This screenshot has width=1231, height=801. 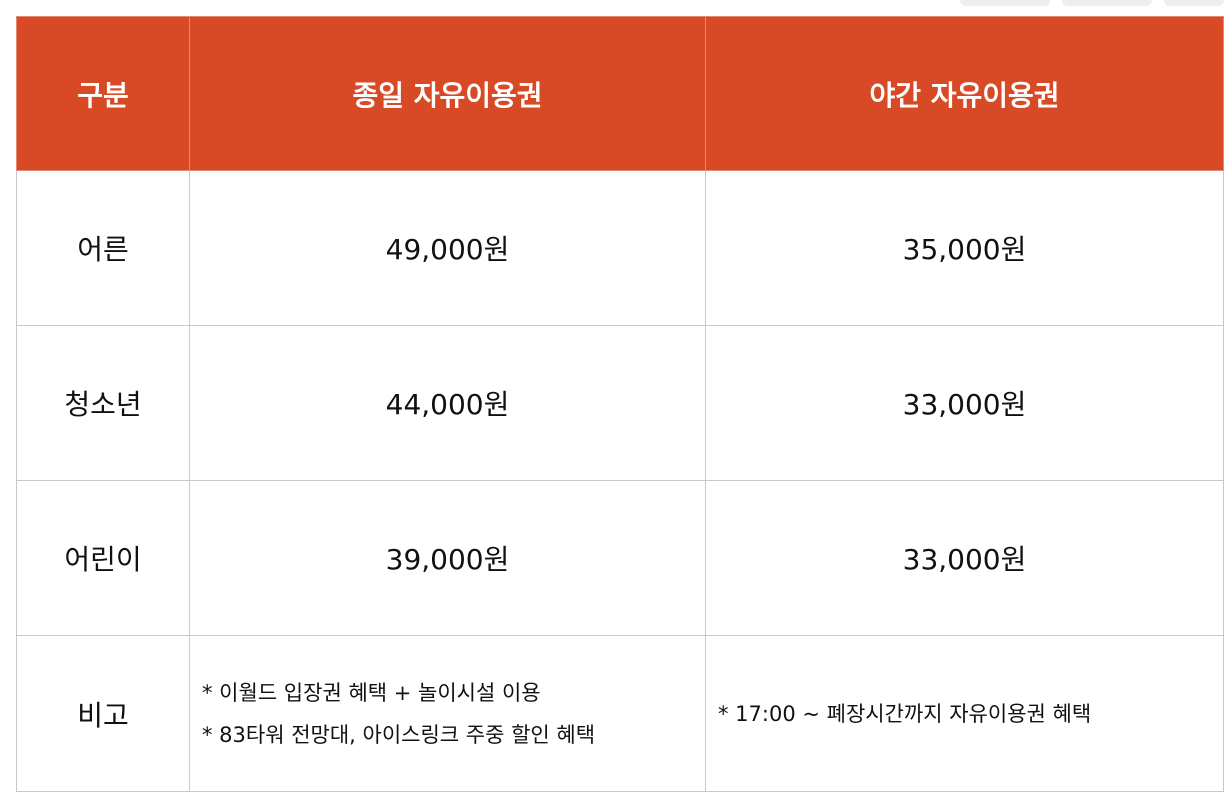 I want to click on header-day-pass: 종일 자유이용권, so click(x=447, y=93).